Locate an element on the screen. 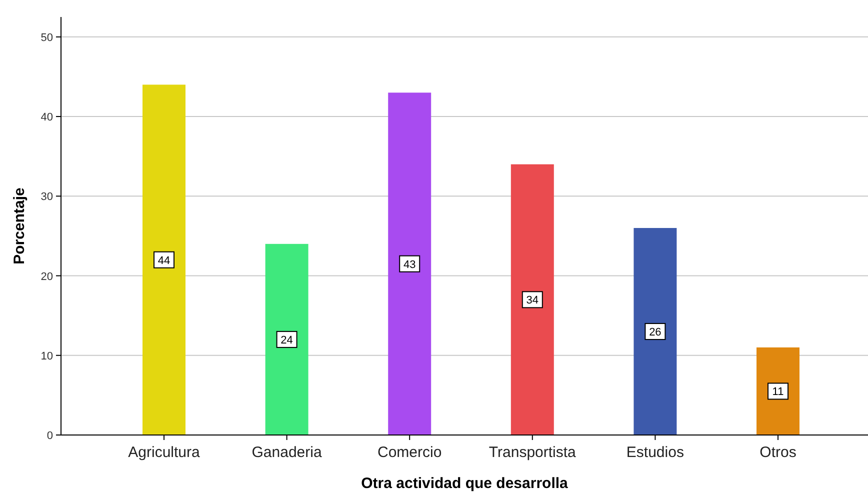  data-label: 43 is located at coordinates (409, 264).